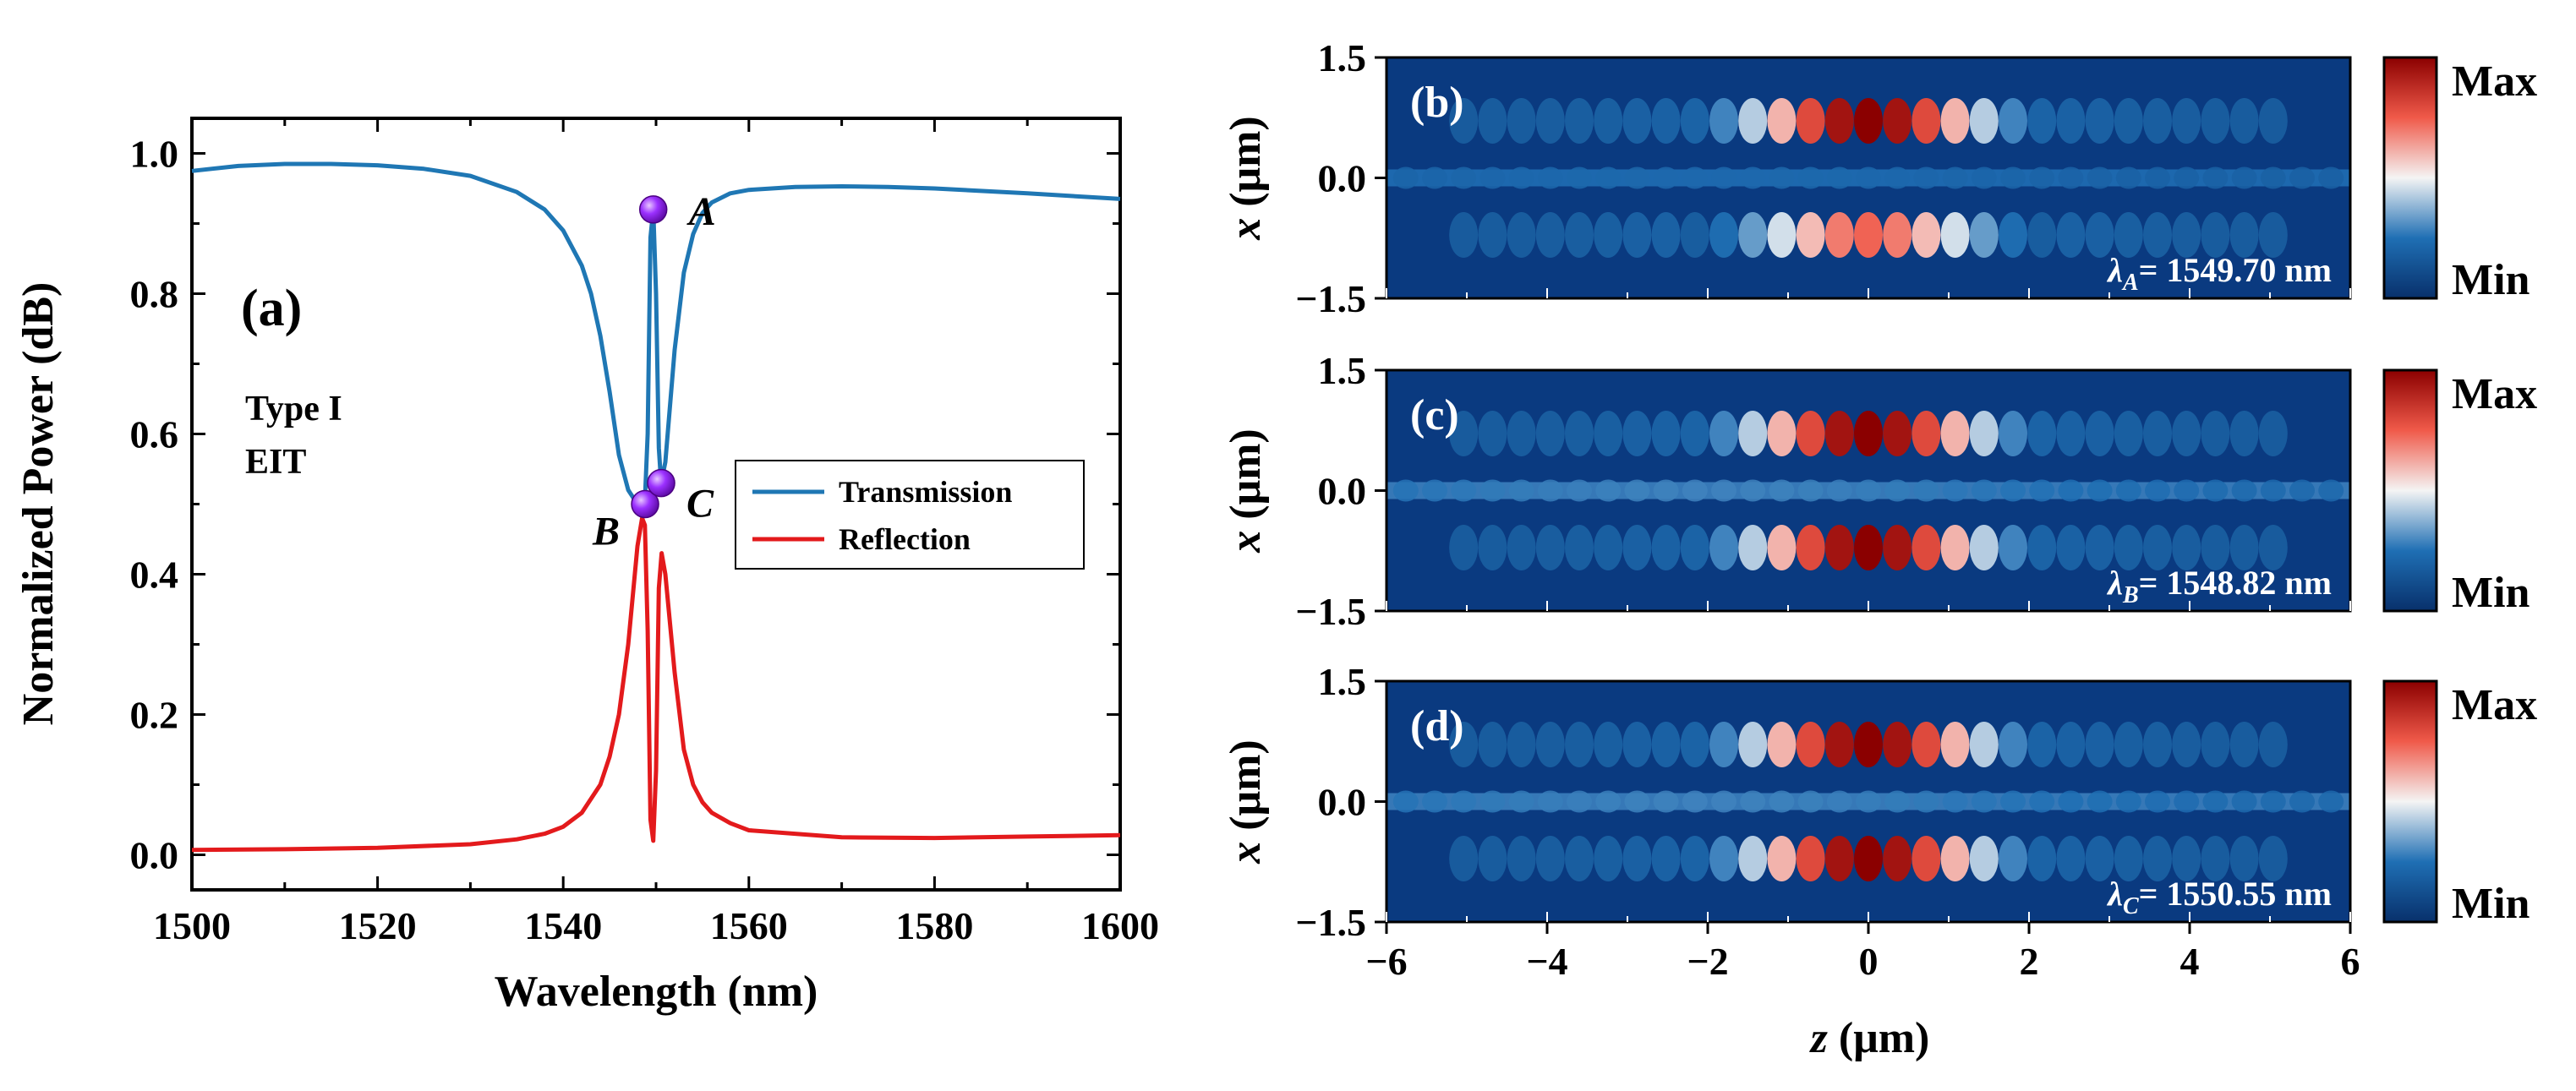 The width and height of the screenshot is (2576, 1091). What do you see at coordinates (2219, 273) in the screenshot?
I see `wavelength-label: λA= 1549.70 nm` at bounding box center [2219, 273].